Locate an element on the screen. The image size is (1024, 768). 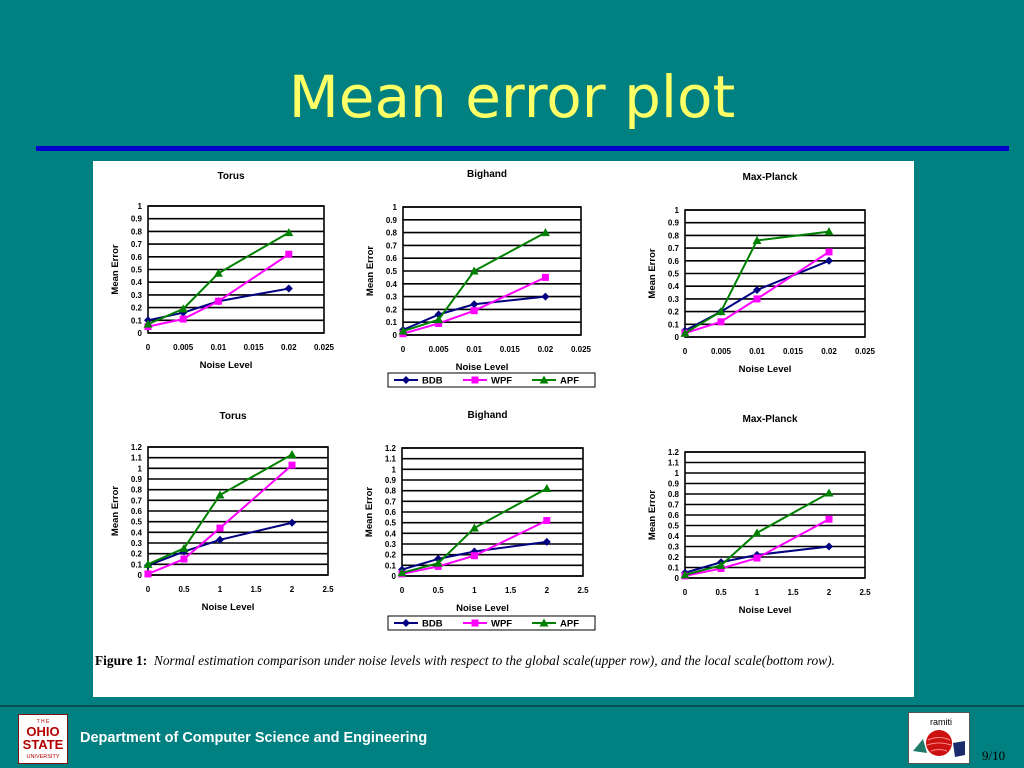
ohio-state-logo: T H E OHIO STATE UNIVERSITY is located at coordinates (43, 739).